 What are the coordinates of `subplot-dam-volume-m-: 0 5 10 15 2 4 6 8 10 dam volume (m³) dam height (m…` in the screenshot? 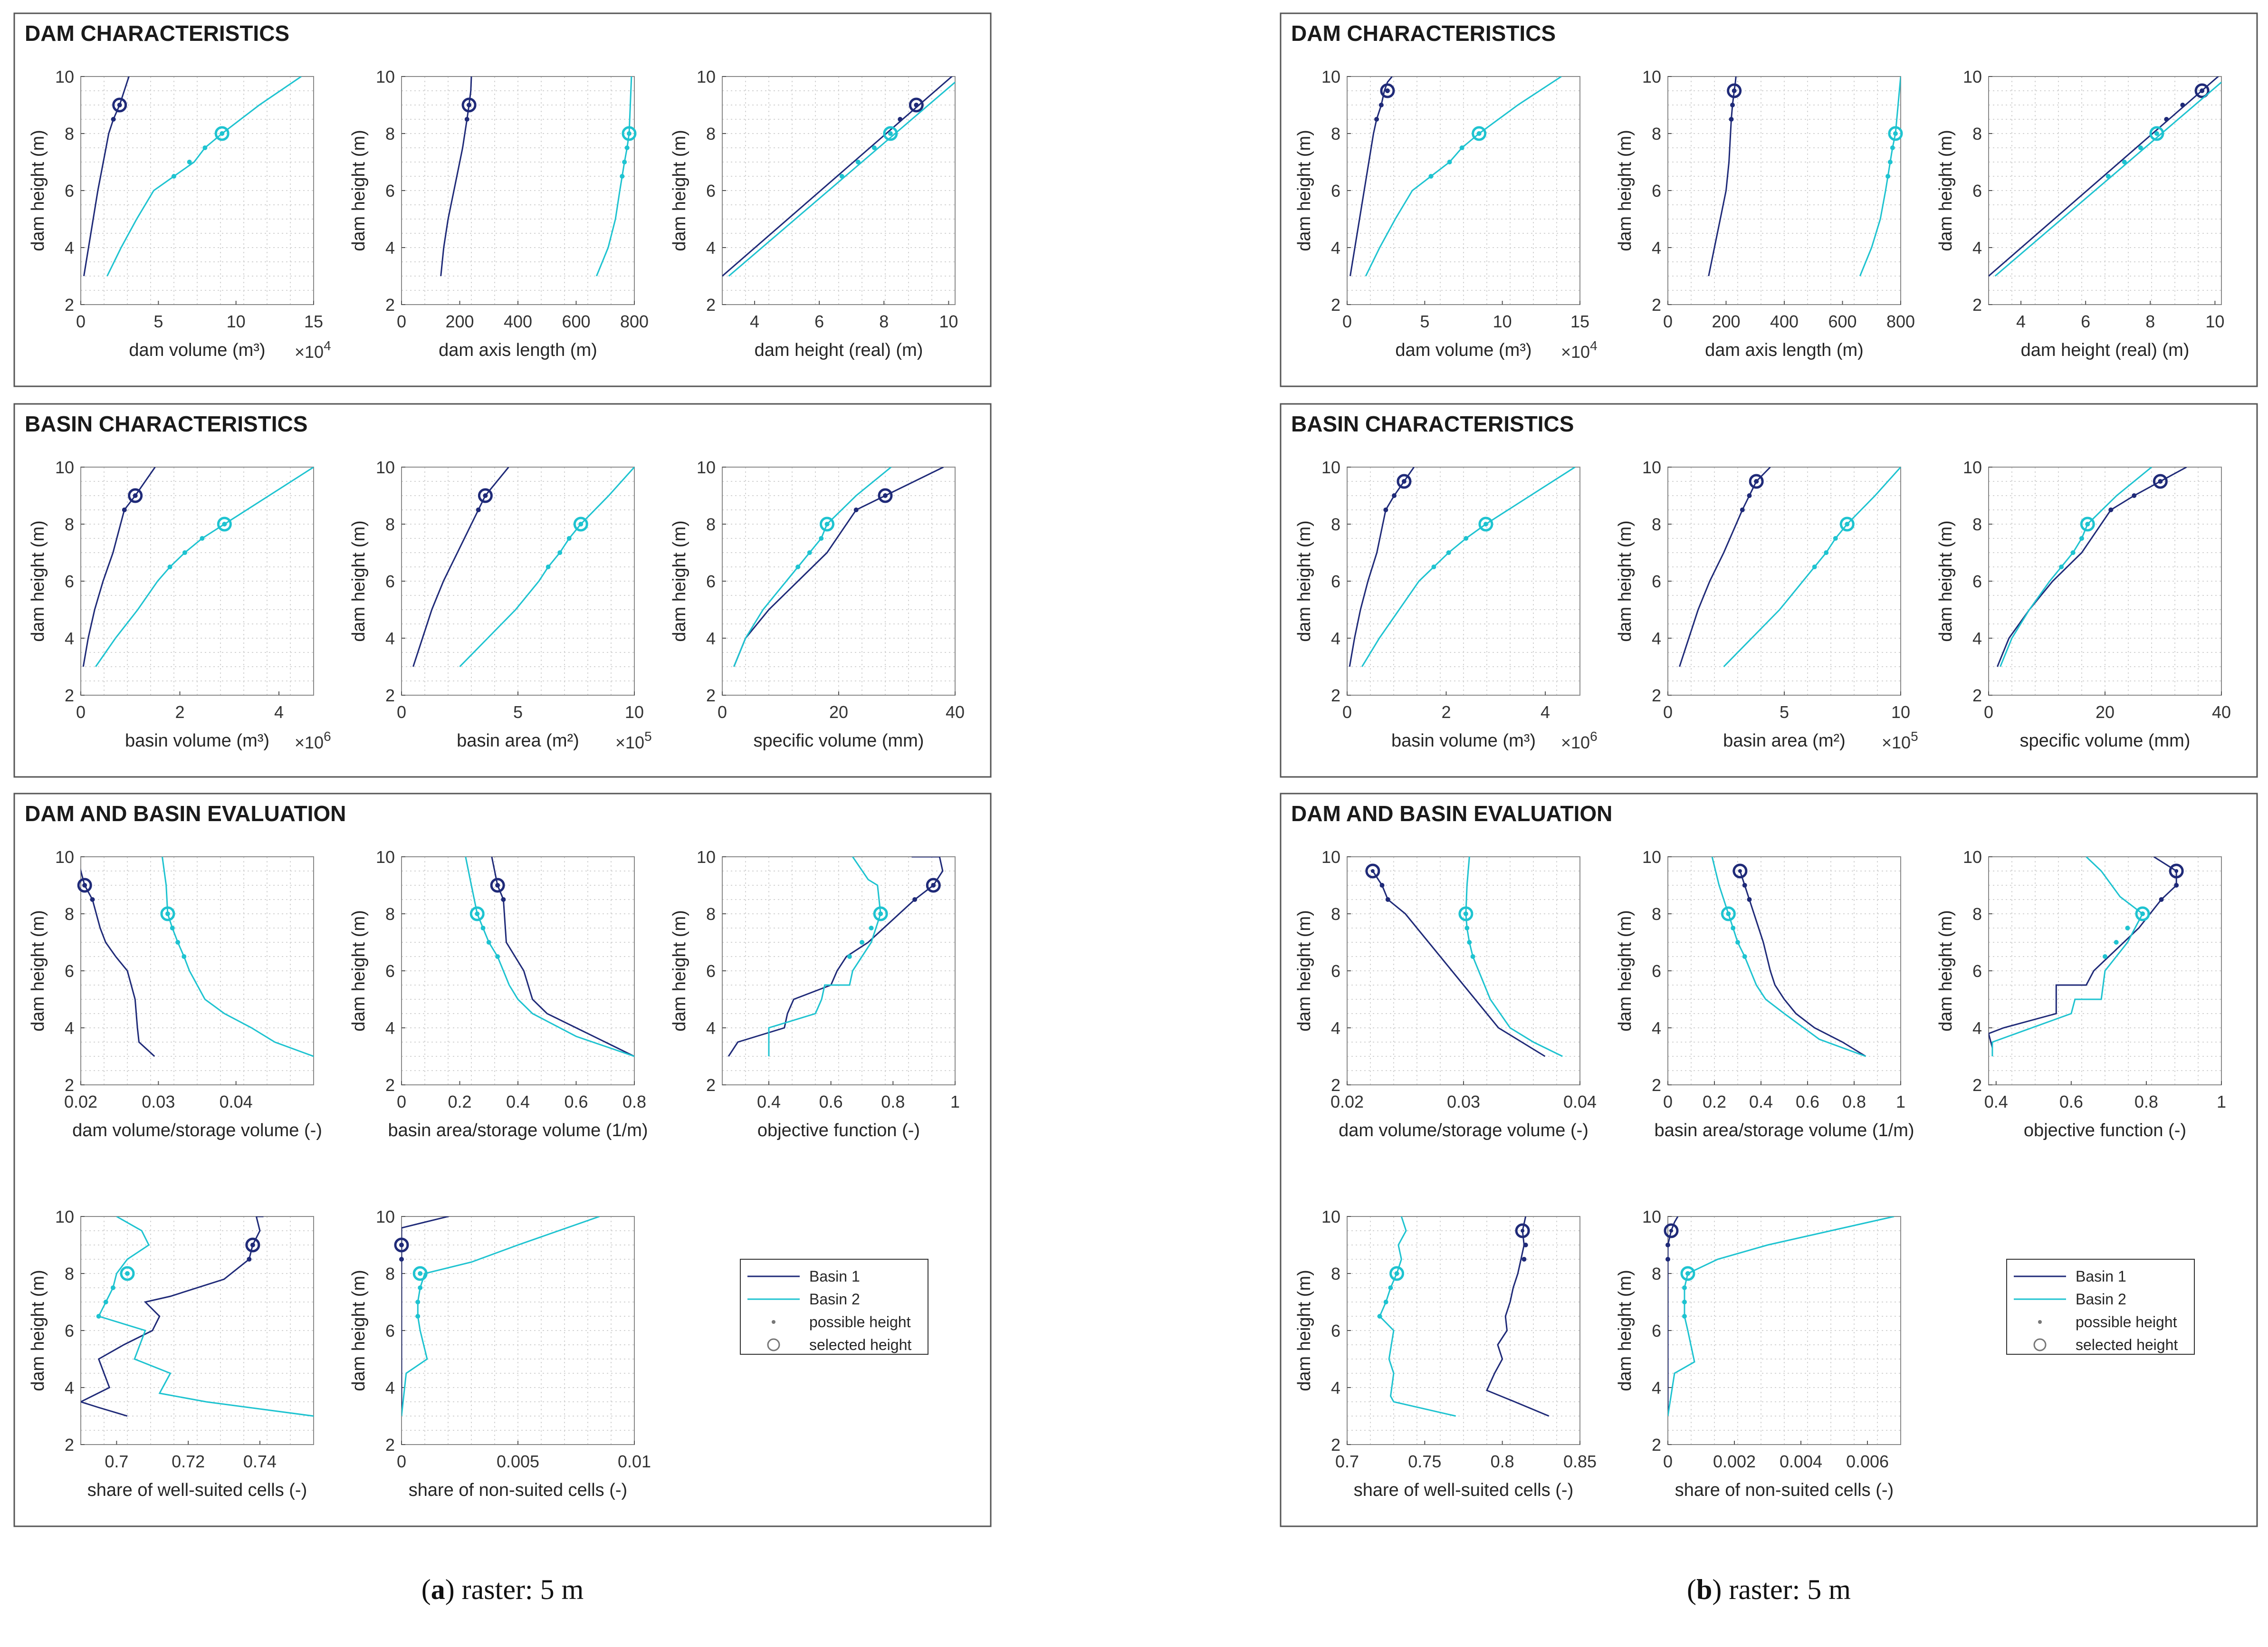 It's located at (1446, 214).